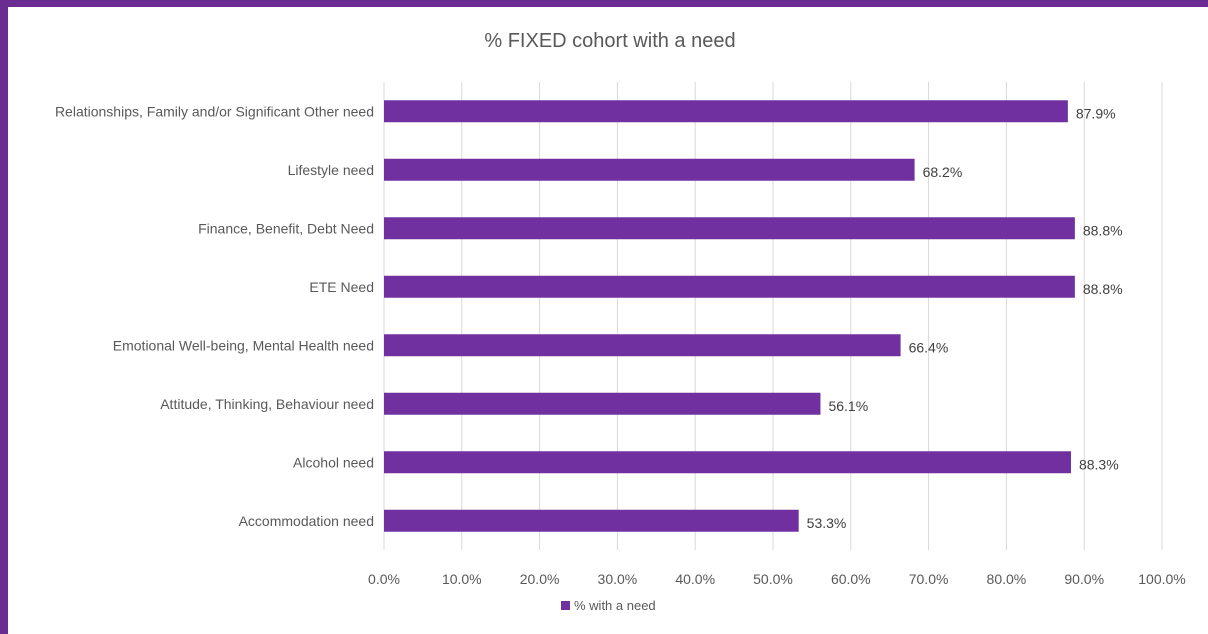 The width and height of the screenshot is (1208, 634). Describe the element at coordinates (333, 462) in the screenshot. I see `category-label: Alcohol need` at that location.